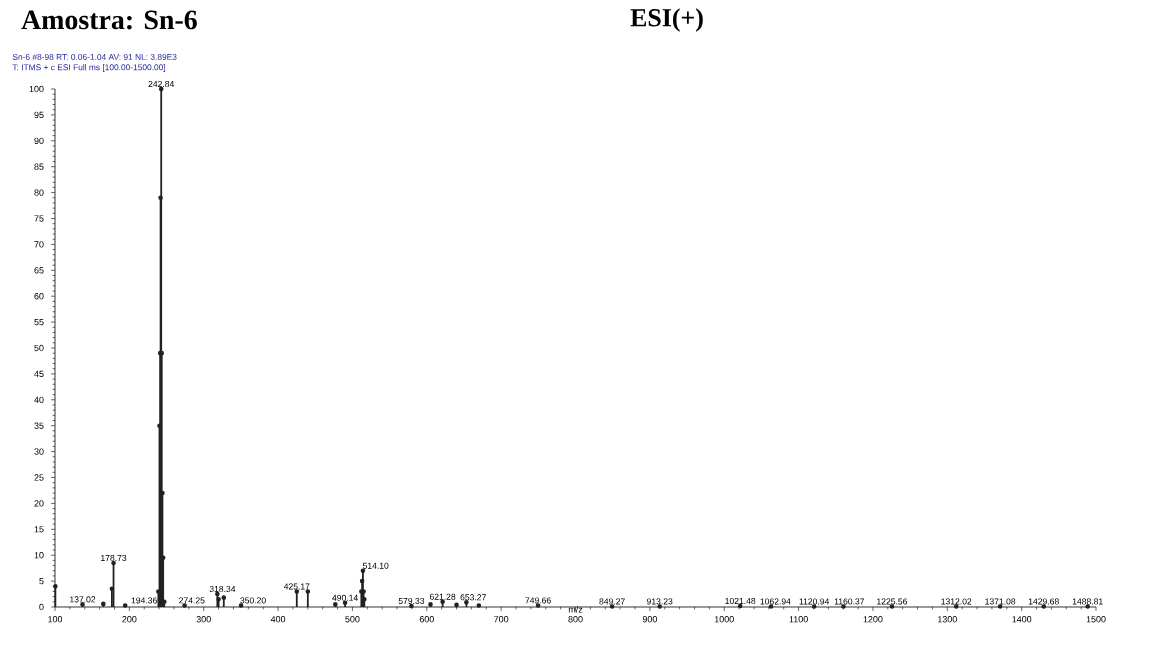 This screenshot has width=1155, height=650. What do you see at coordinates (222, 589) in the screenshot?
I see `annotation: 318.34` at bounding box center [222, 589].